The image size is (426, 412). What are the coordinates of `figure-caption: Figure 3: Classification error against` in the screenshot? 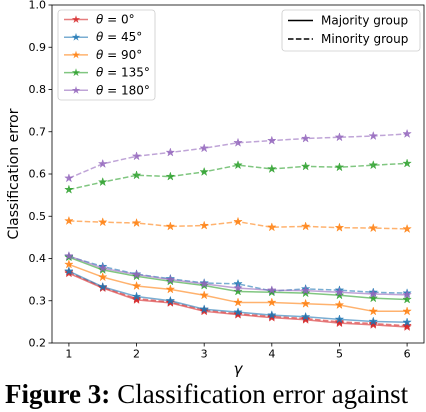 It's located at (206, 394).